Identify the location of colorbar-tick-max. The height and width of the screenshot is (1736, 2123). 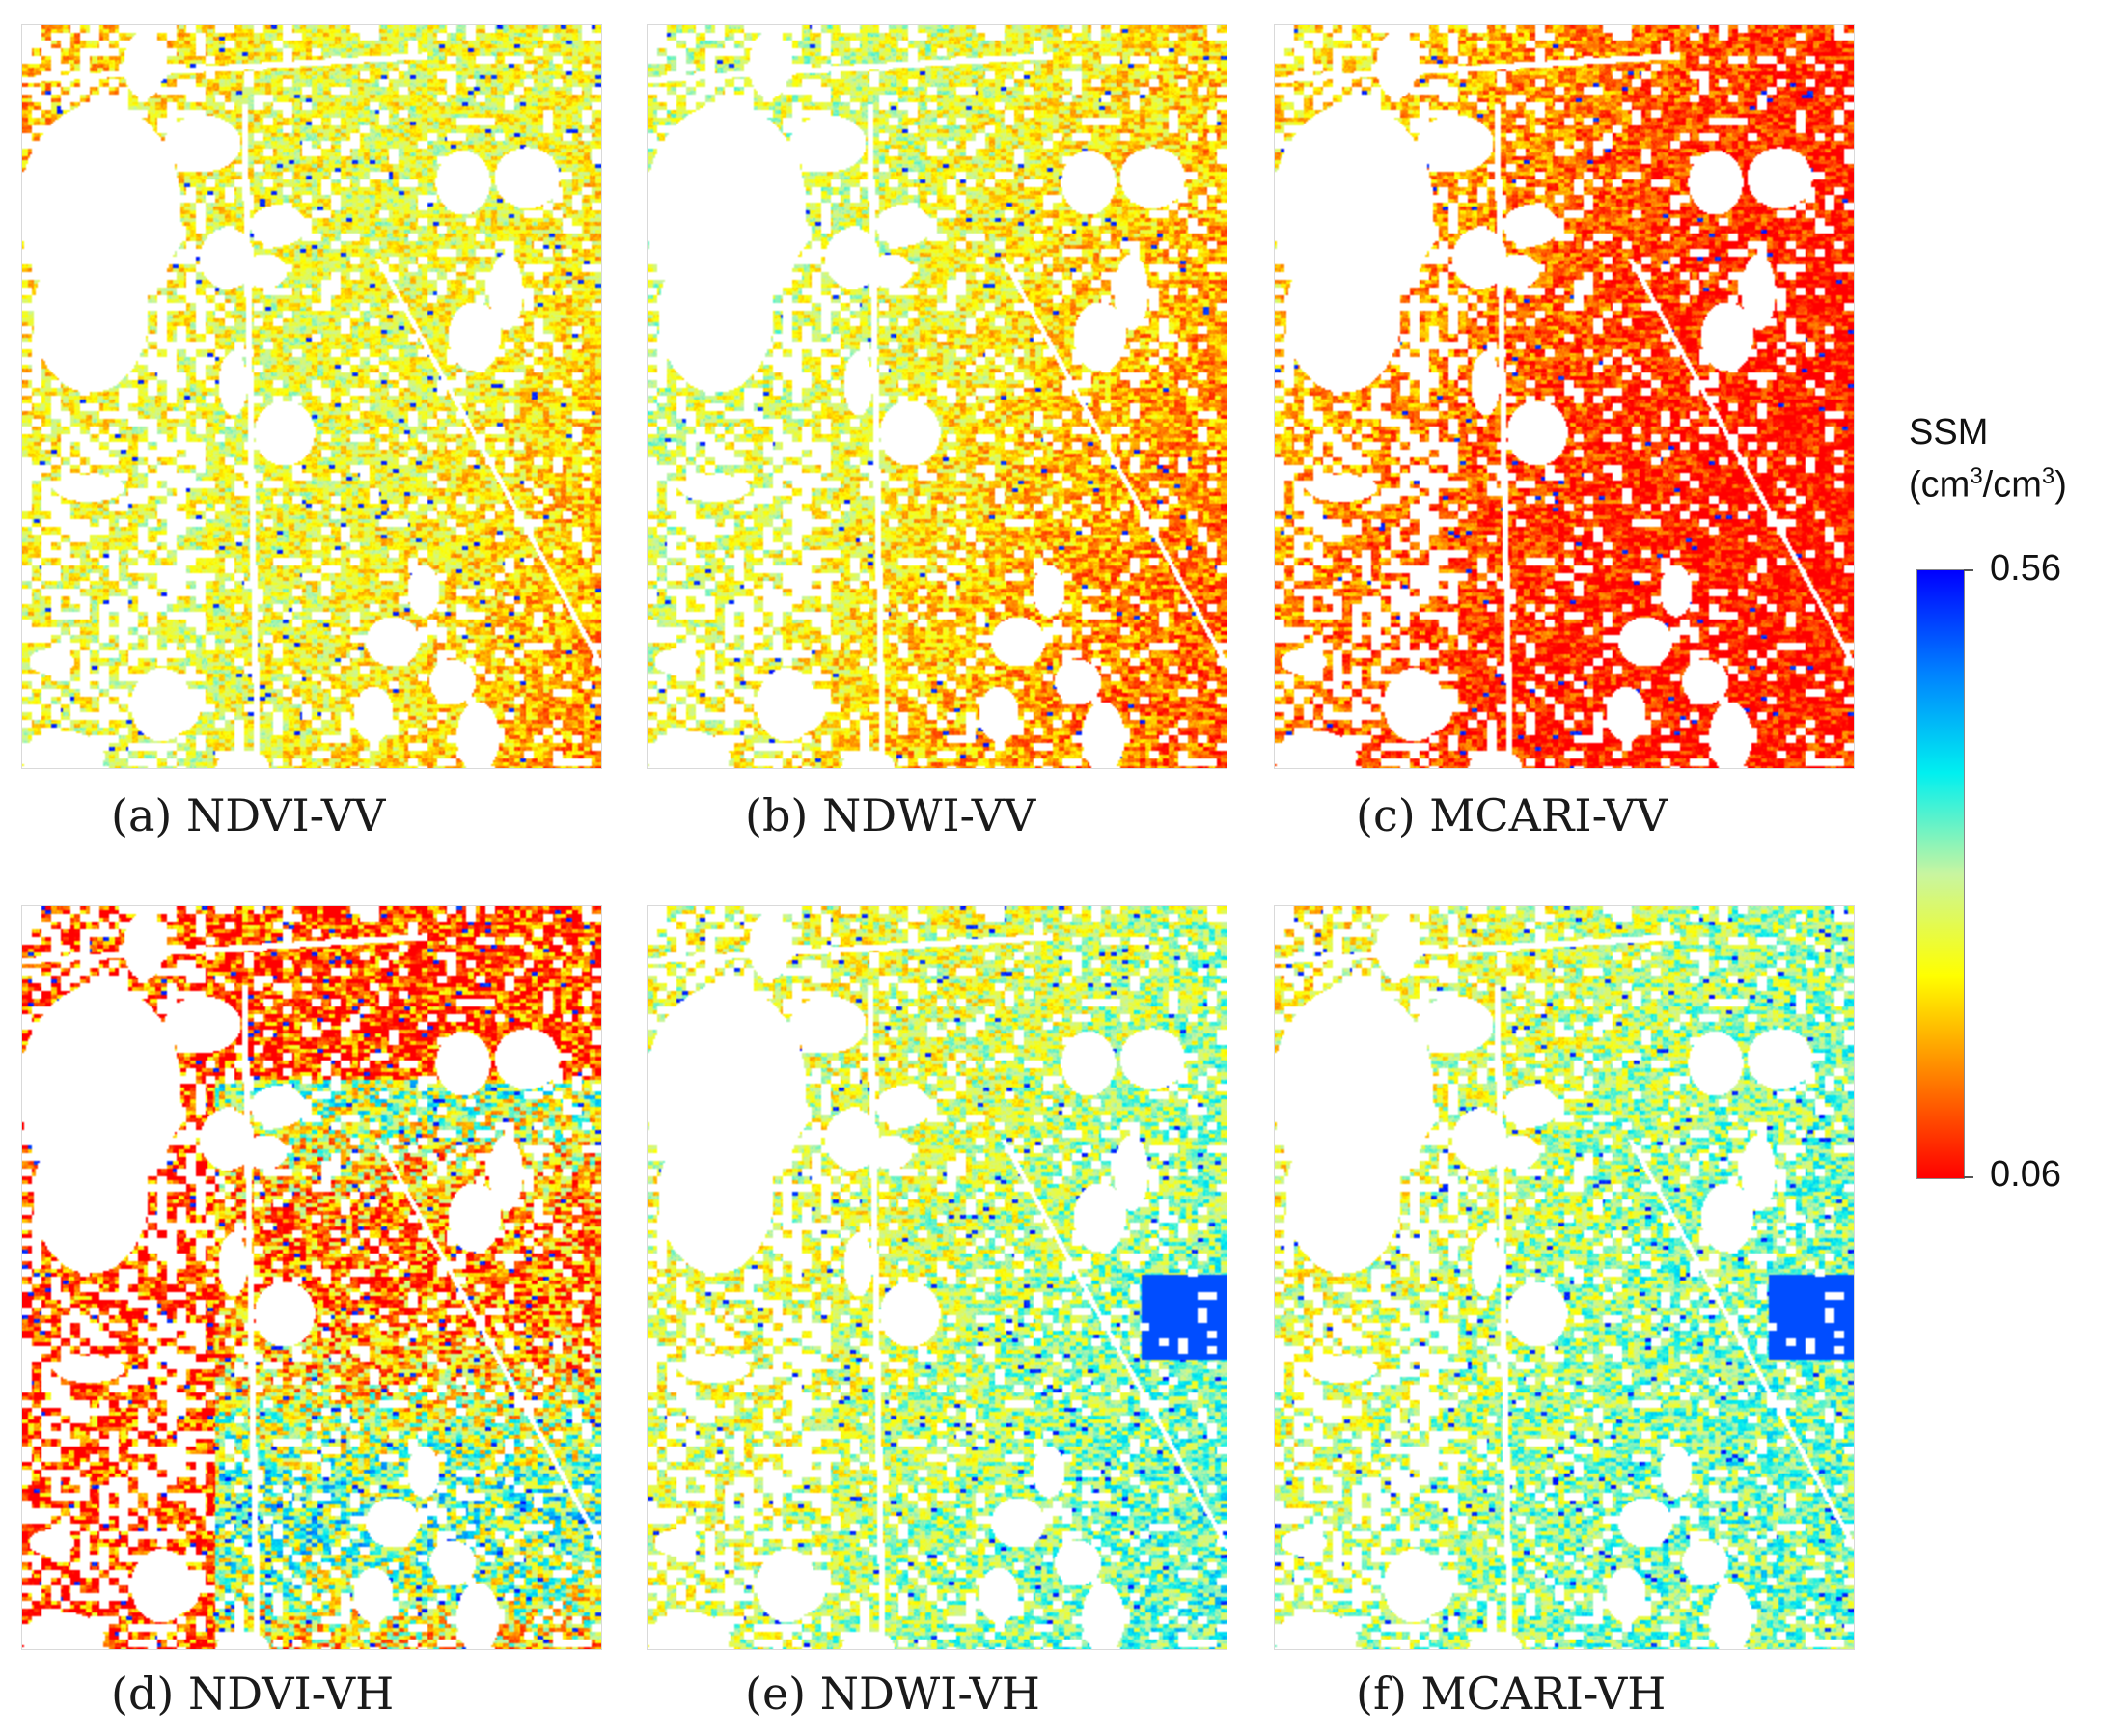
(1968, 570).